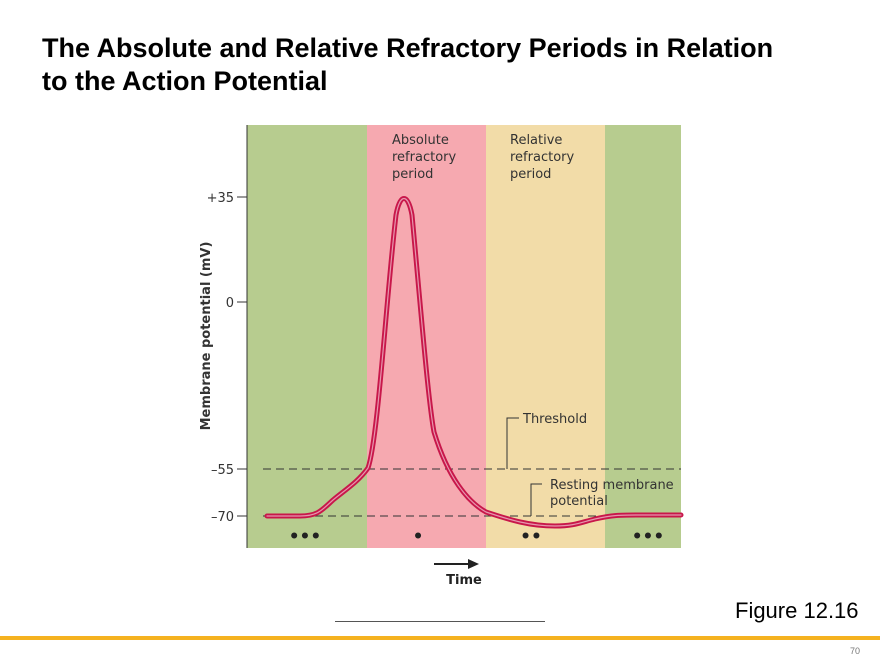 This screenshot has width=880, height=660. What do you see at coordinates (230, 303) in the screenshot?
I see `y-tick-label-0: 0` at bounding box center [230, 303].